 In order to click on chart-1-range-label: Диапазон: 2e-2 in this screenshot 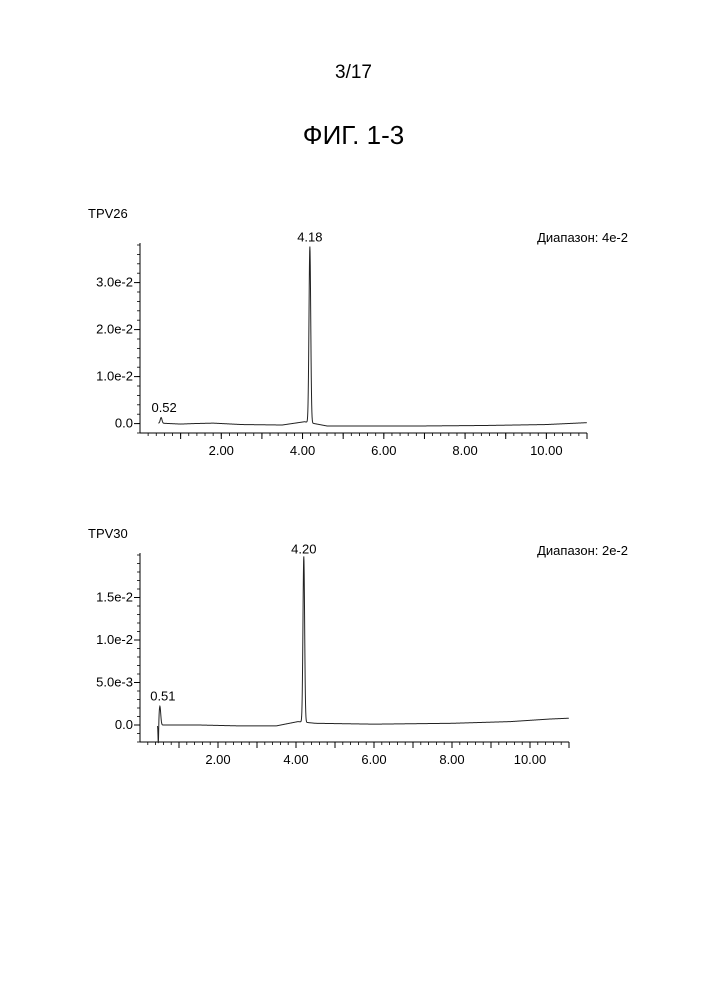, I will do `click(582, 550)`.